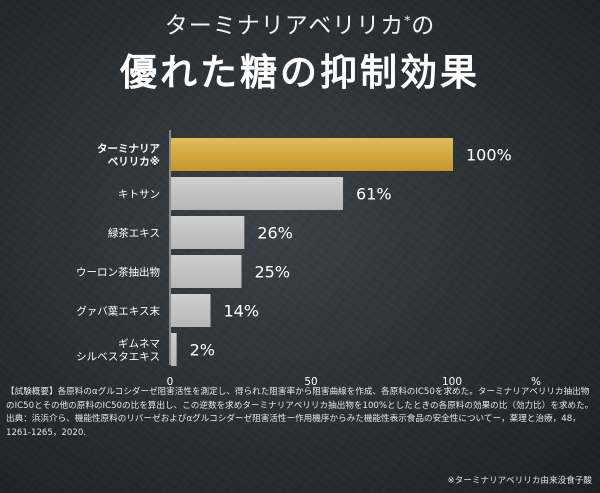  Describe the element at coordinates (128, 155) in the screenshot. I see `category-label-0: ターミナリアベリリカ※` at that location.